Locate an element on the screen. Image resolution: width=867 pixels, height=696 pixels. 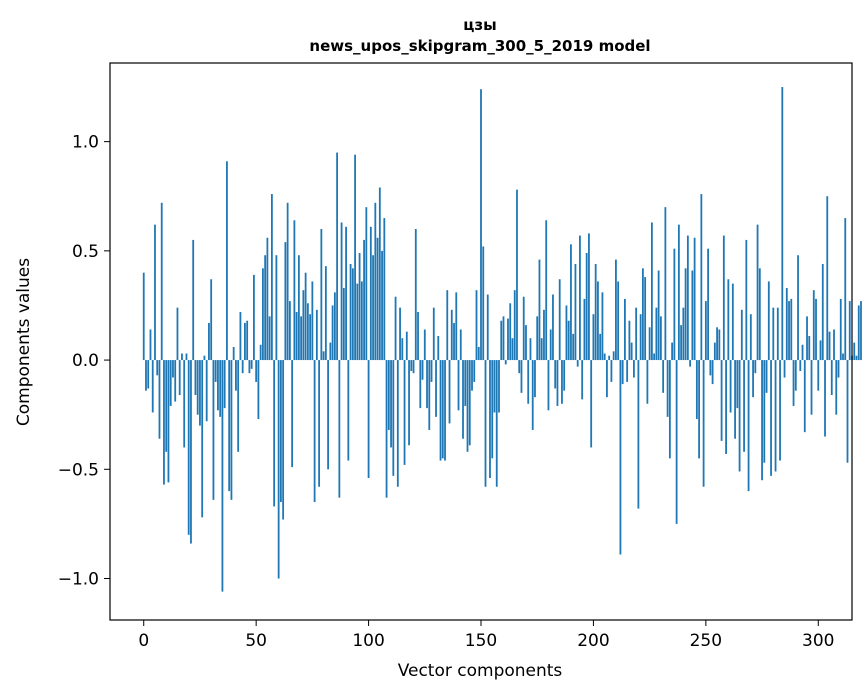
y-tick-label: 1.0 is located at coordinates (85, 143).